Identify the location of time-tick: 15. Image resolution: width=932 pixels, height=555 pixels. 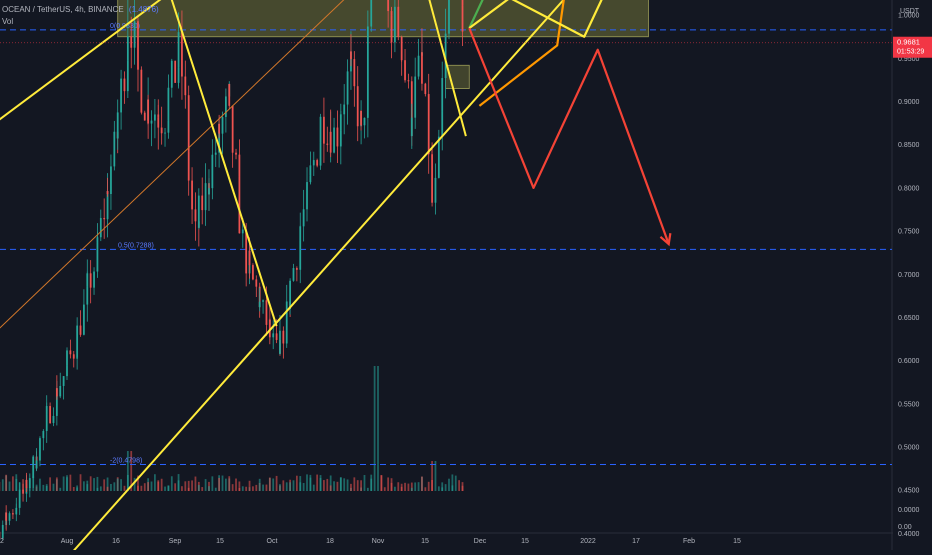
(425, 541).